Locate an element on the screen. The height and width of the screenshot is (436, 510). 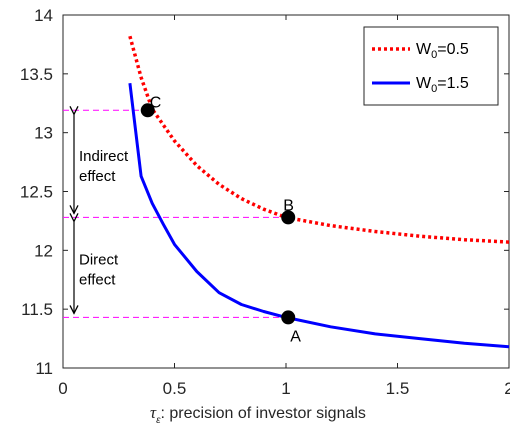
x-axis-label-text: : precision of investor signals is located at coordinates (263, 413).